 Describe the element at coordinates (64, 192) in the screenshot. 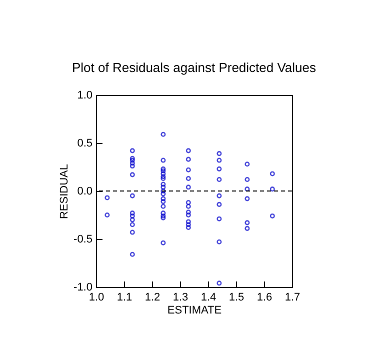

I see `y-axis-title: RESIDUAL` at that location.